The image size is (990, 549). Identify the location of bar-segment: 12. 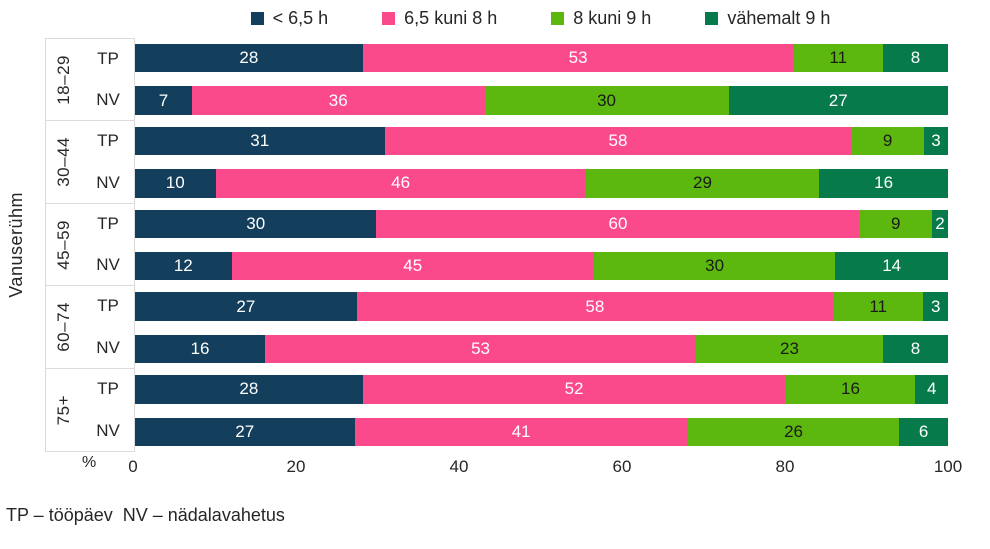
(183, 266).